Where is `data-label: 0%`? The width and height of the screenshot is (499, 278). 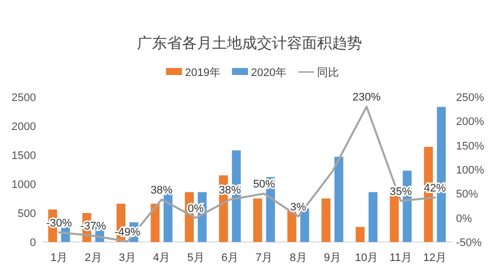
data-label: 0% is located at coordinates (196, 208).